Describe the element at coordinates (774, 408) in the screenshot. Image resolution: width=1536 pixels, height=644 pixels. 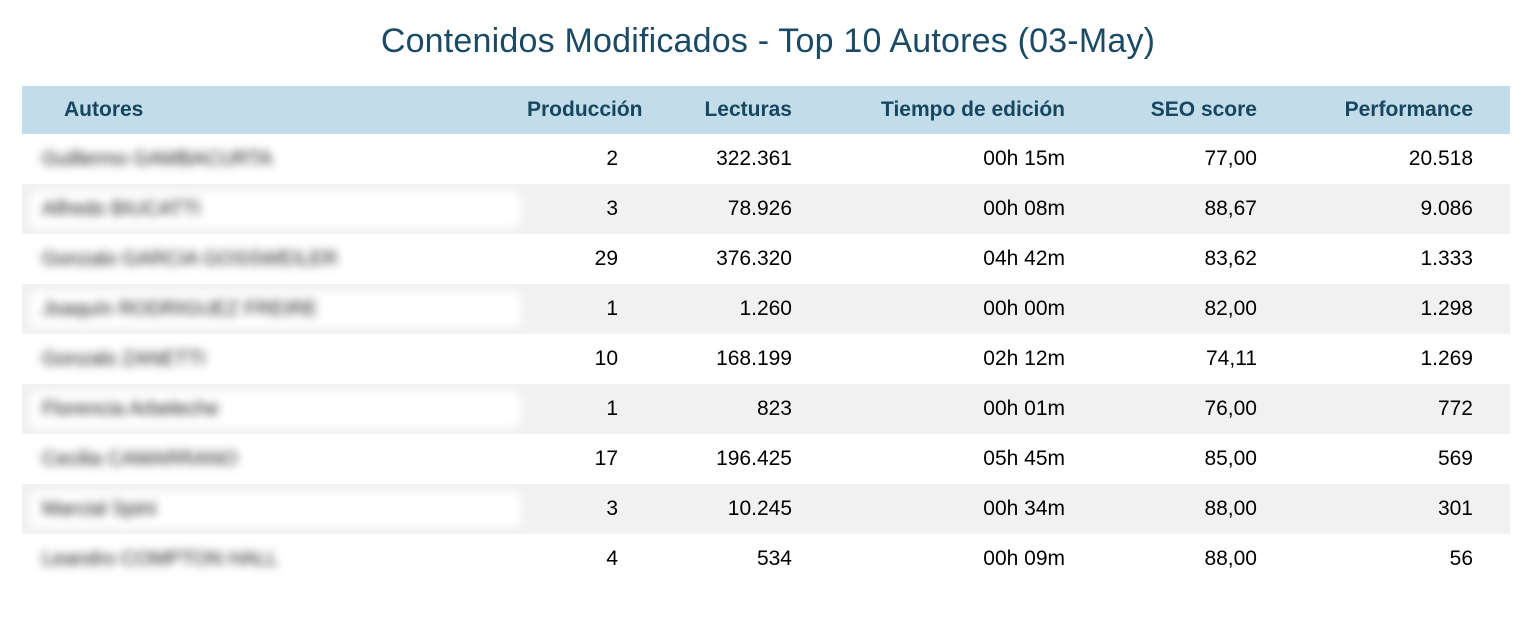
I see `lecturas-cell: 823` at that location.